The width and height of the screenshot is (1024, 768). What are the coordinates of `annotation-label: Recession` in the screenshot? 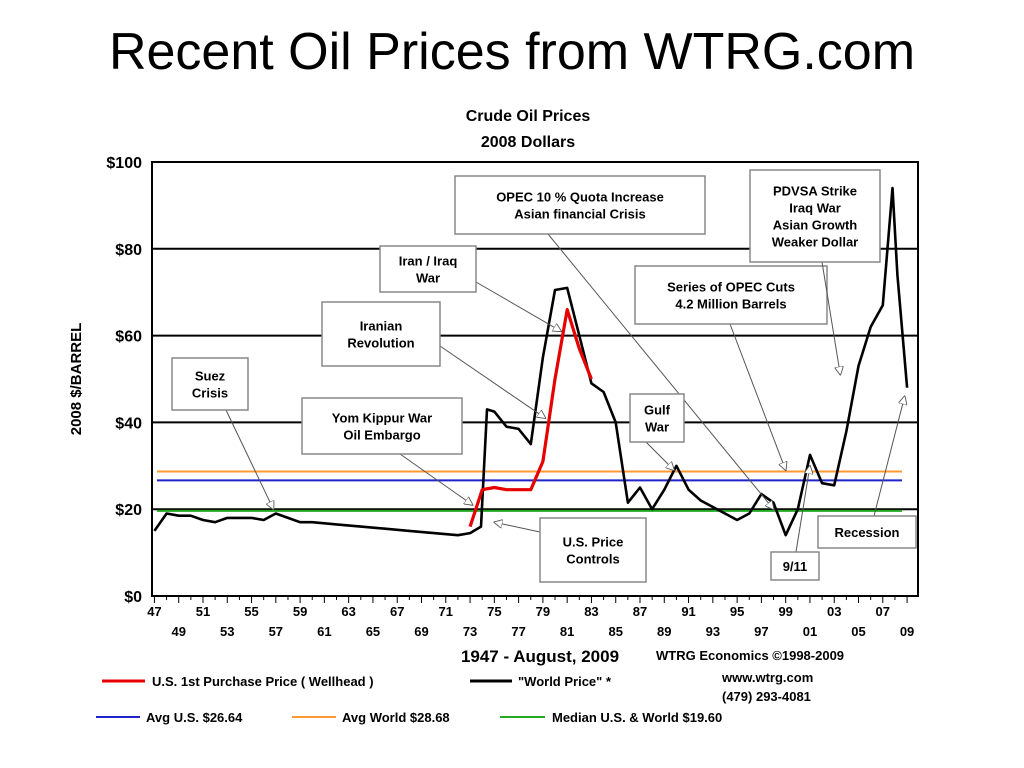 It's located at (866, 532).